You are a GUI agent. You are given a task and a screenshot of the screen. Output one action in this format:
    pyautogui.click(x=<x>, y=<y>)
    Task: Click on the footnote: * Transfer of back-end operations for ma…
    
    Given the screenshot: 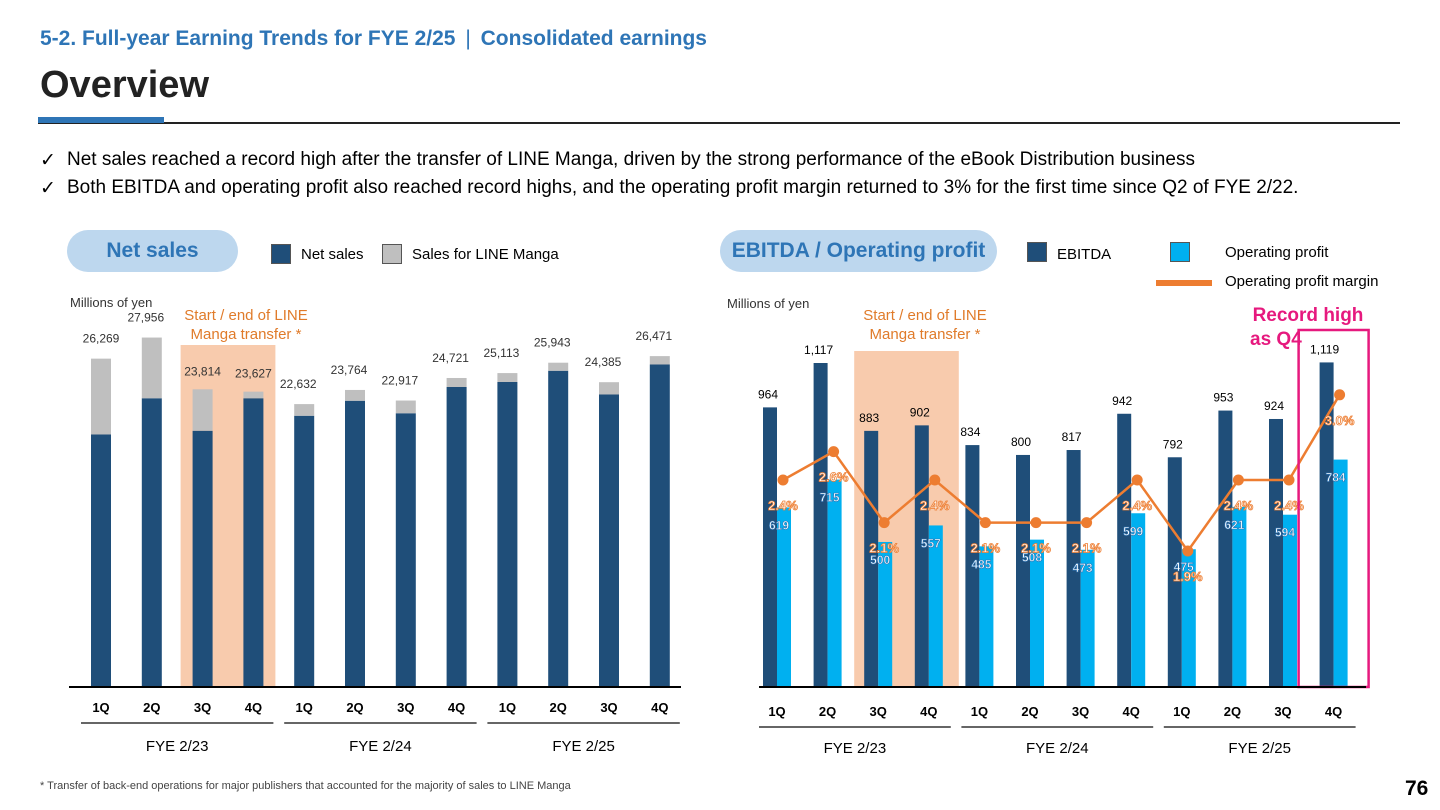 What is the action you would take?
    pyautogui.click(x=305, y=786)
    